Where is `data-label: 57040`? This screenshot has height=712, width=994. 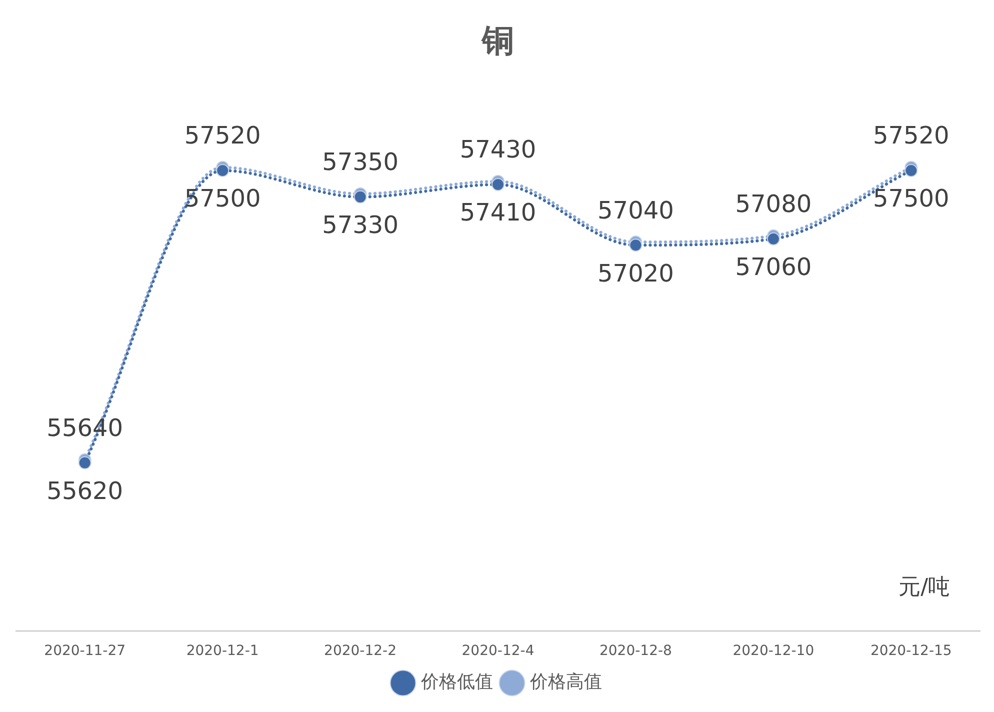 data-label: 57040 is located at coordinates (636, 210).